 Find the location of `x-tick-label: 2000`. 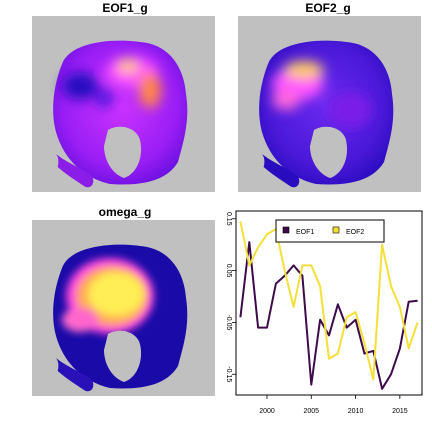

x-tick-label: 2000 is located at coordinates (267, 411).